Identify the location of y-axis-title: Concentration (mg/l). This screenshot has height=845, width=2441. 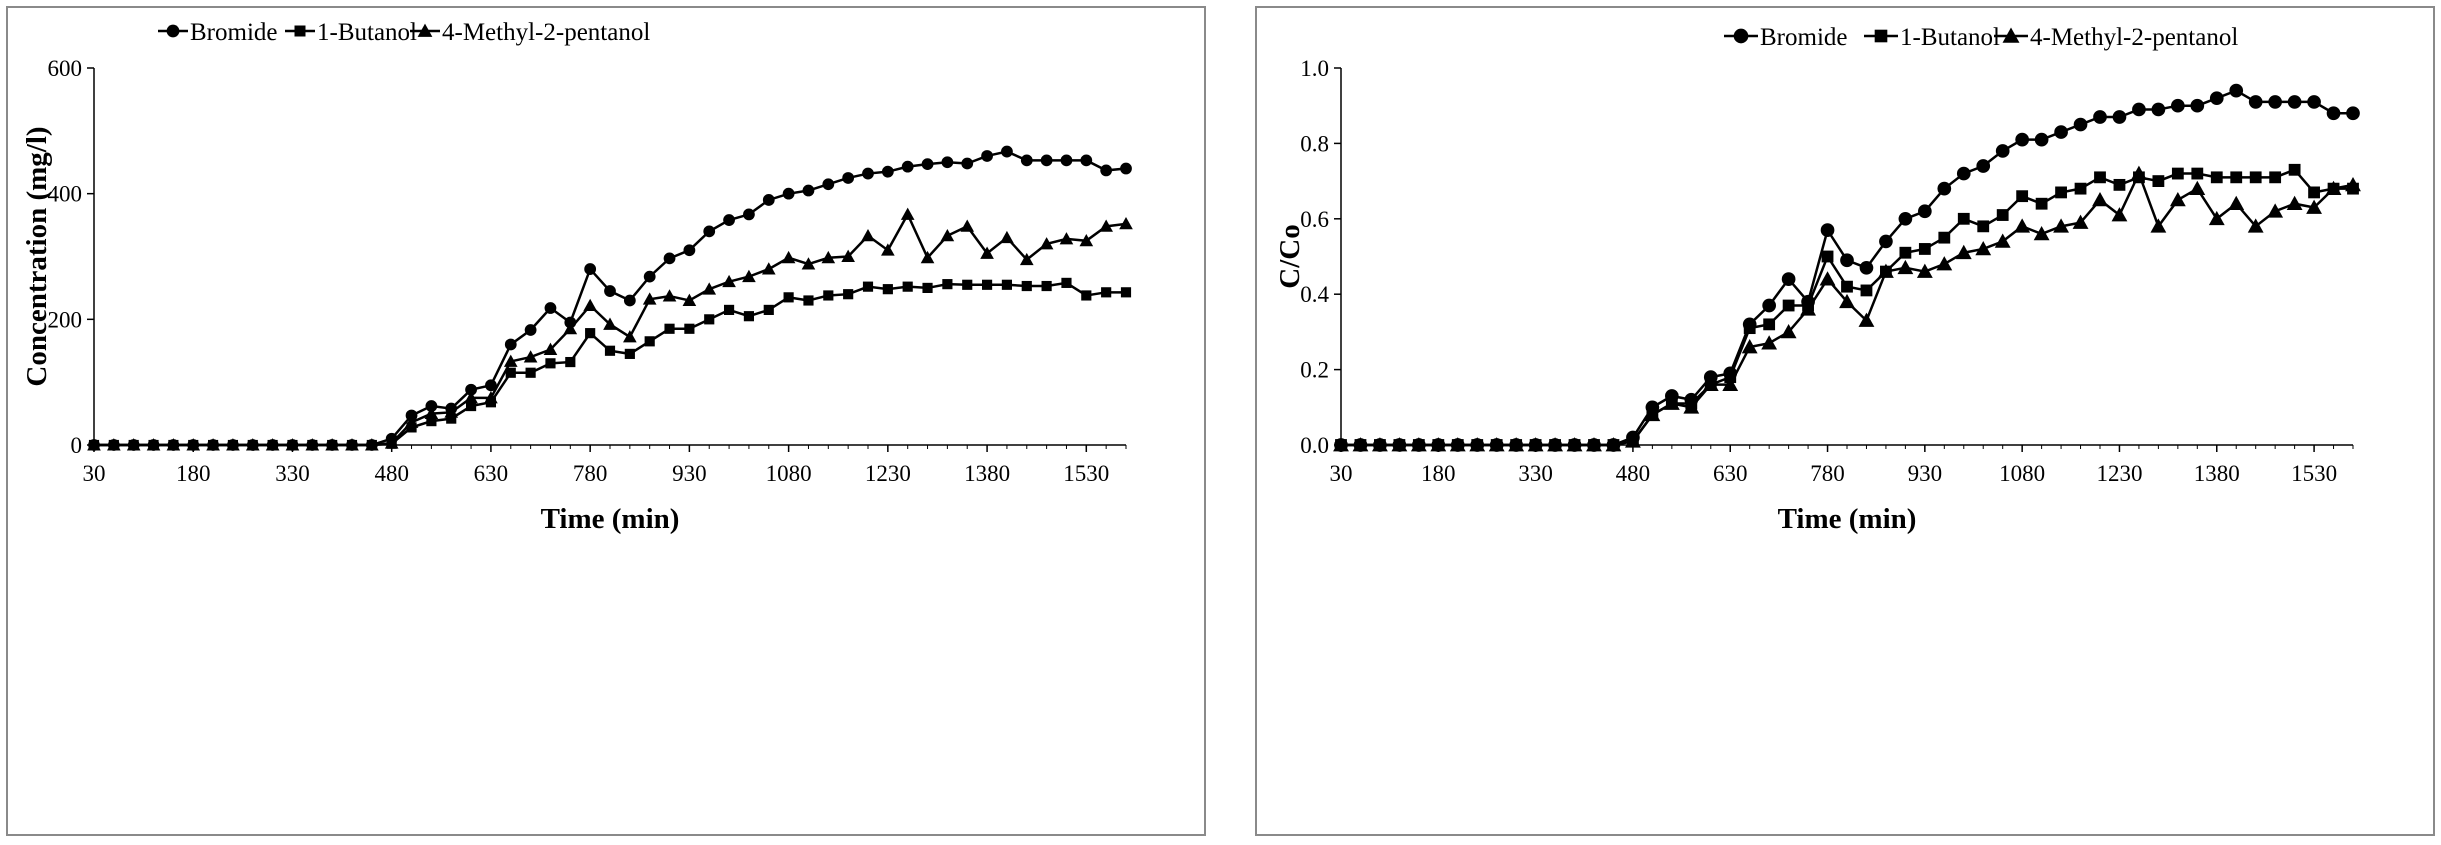
(37, 256).